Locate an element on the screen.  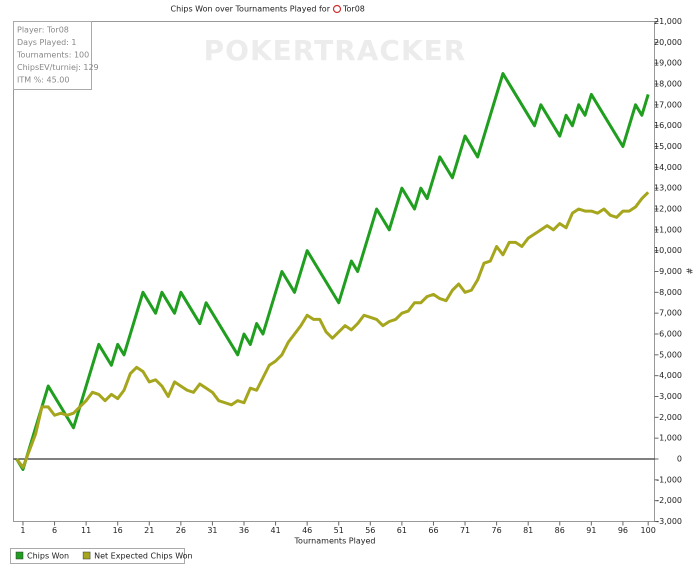
x-tick-label: 66 is located at coordinates (433, 530).